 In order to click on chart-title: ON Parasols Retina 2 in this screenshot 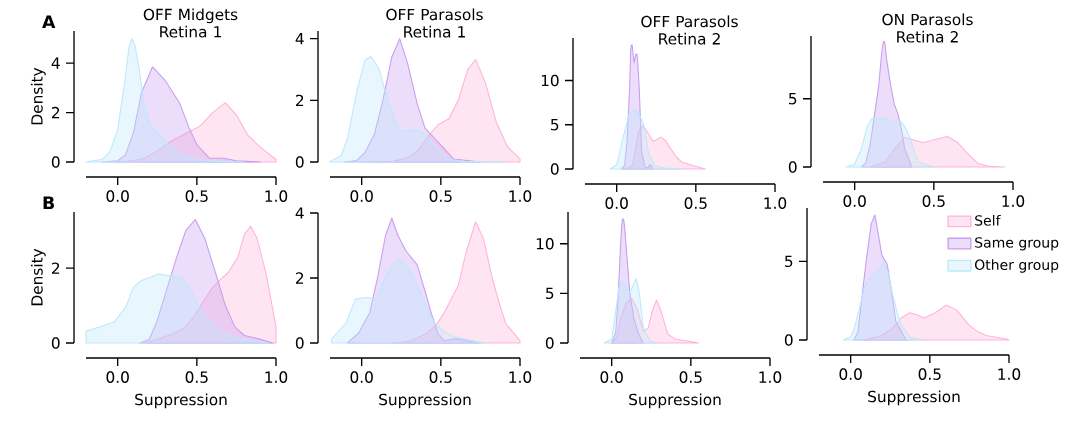, I will do `click(927, 28)`.